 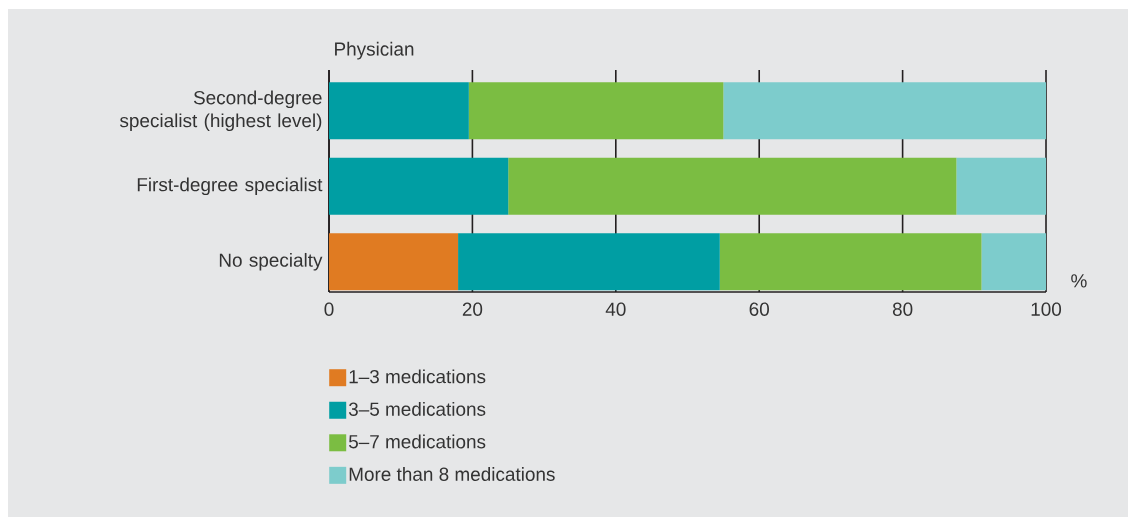 What do you see at coordinates (615, 309) in the screenshot?
I see `x-tick-label: 40` at bounding box center [615, 309].